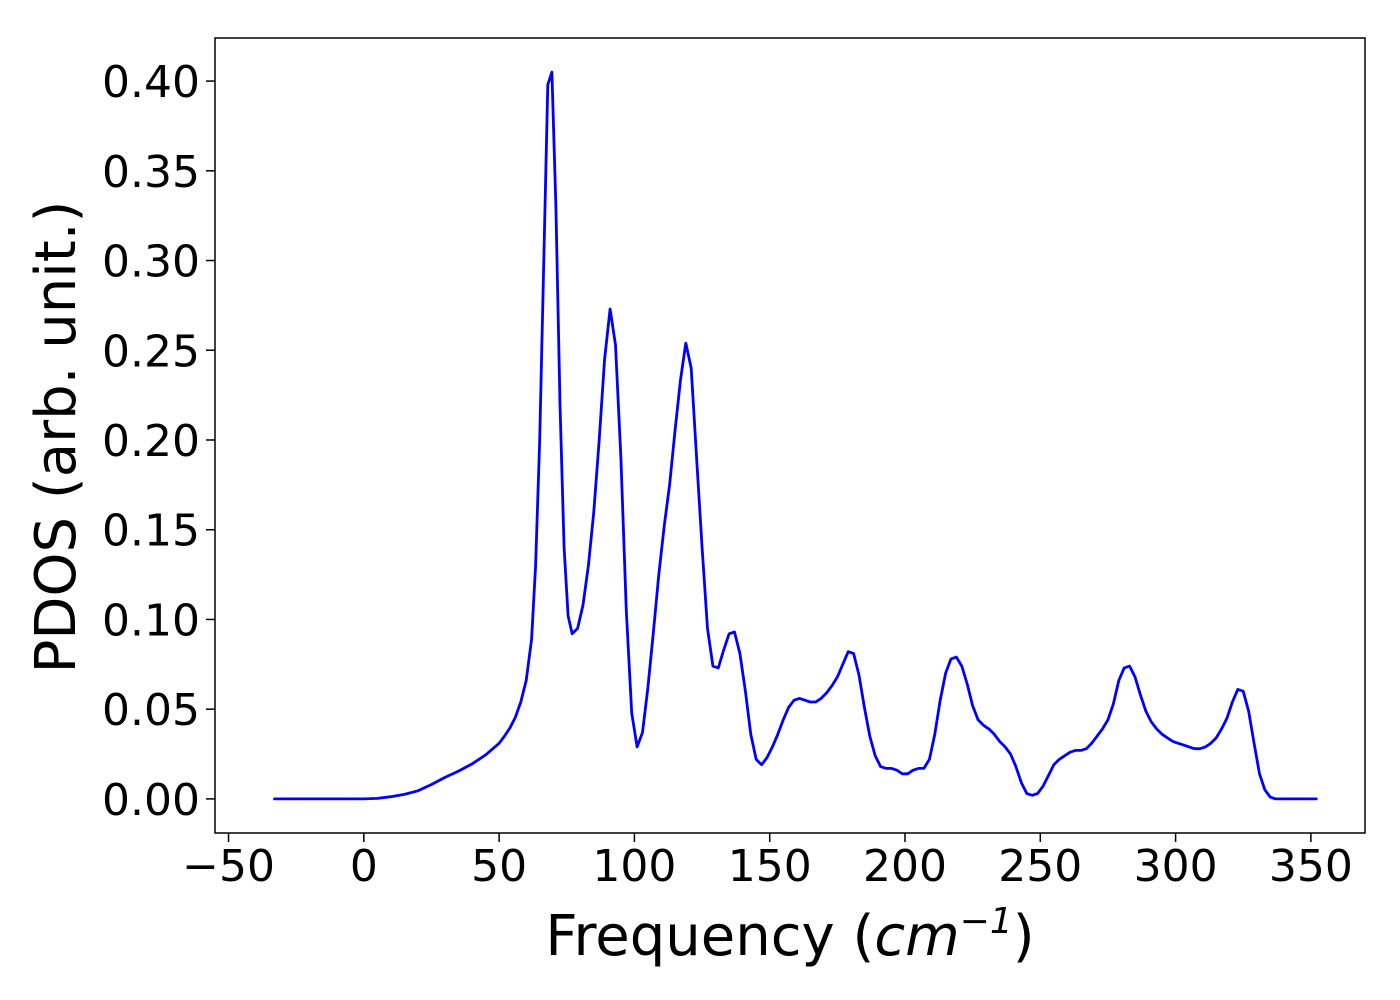 This screenshot has height=1000, width=1400. Describe the element at coordinates (1176, 866) in the screenshot. I see `x-tick-label: 300` at that location.